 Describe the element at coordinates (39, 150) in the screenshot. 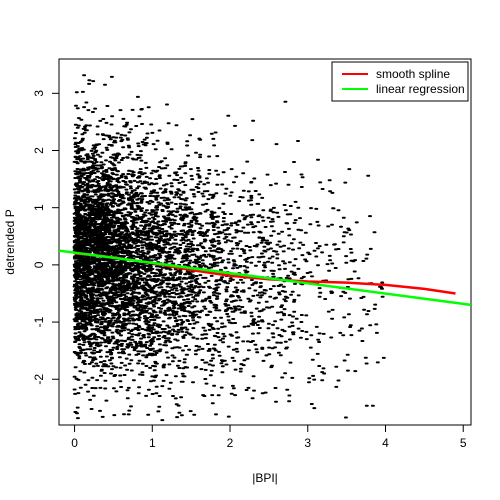

I see `y-tick-label: 2` at that location.